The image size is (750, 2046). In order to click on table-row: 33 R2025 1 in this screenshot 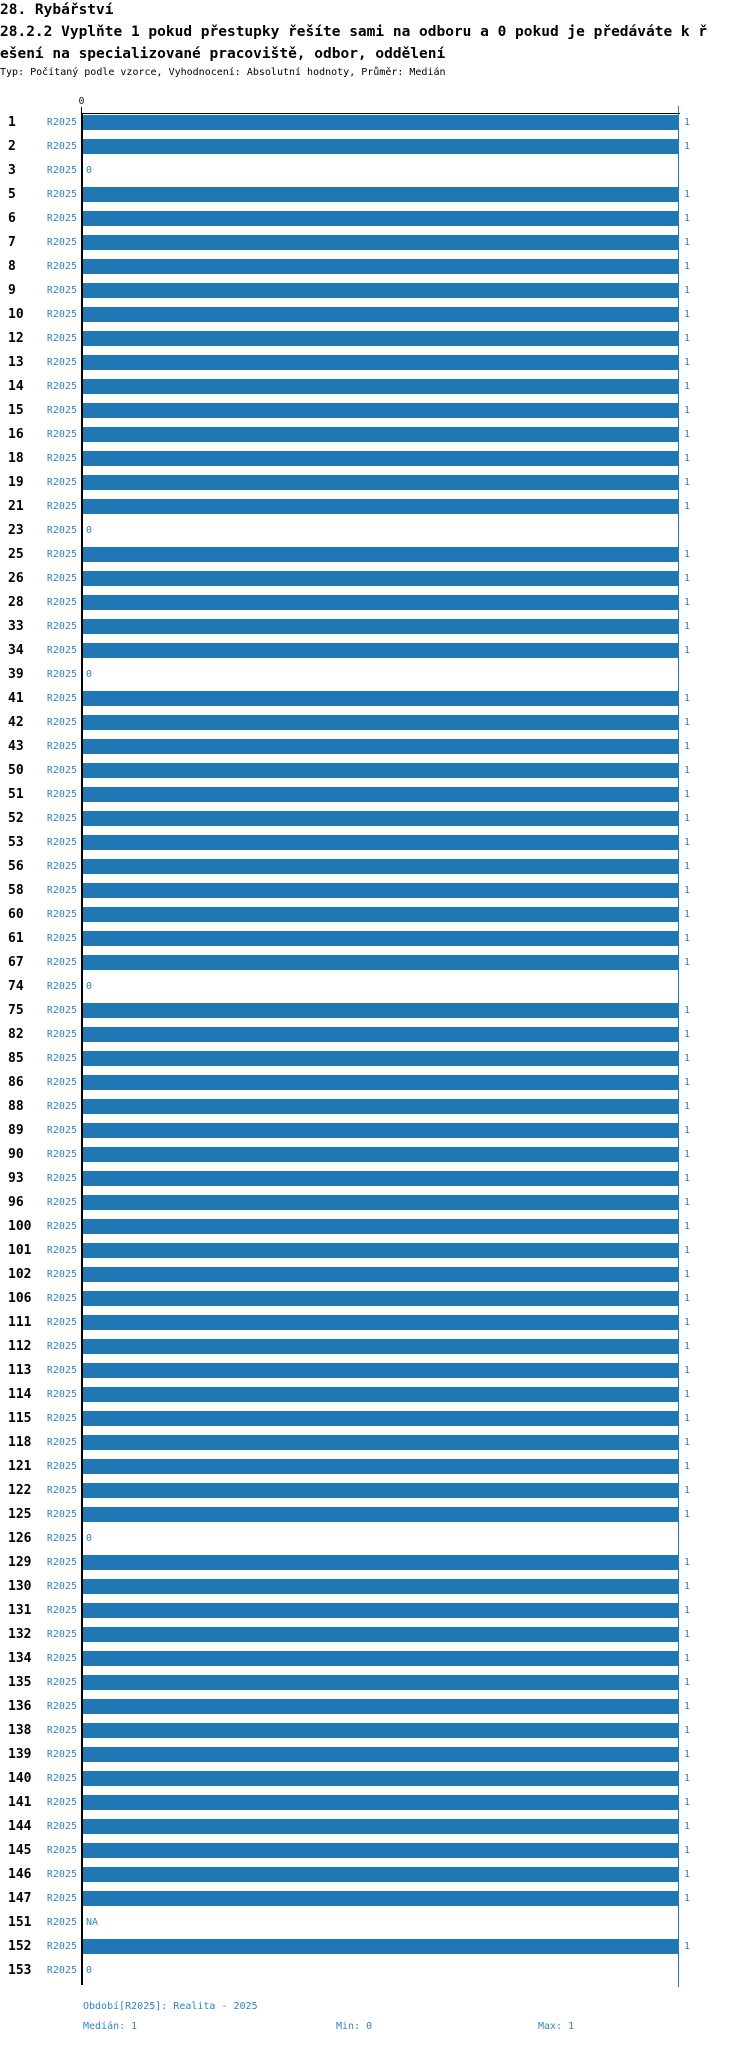, I will do `click(375, 627)`.